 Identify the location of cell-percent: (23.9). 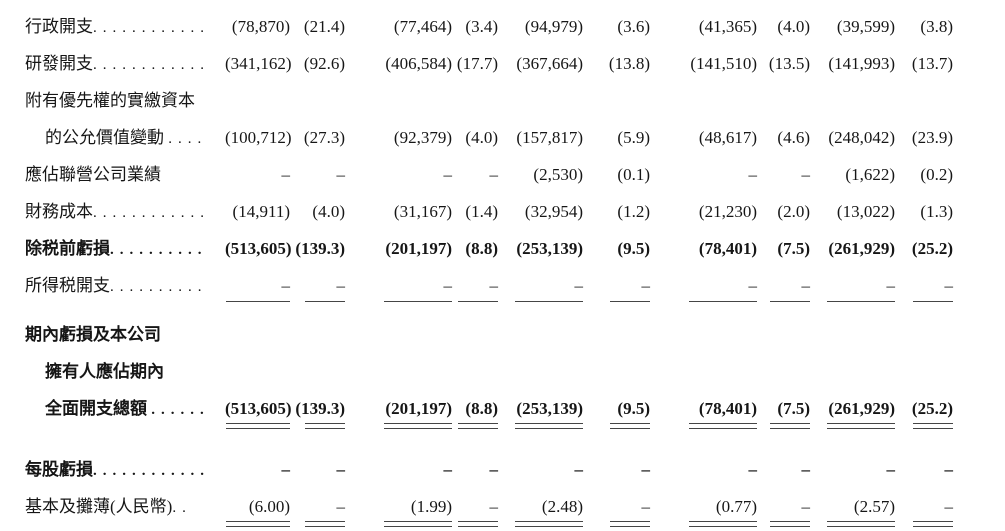
(932, 137).